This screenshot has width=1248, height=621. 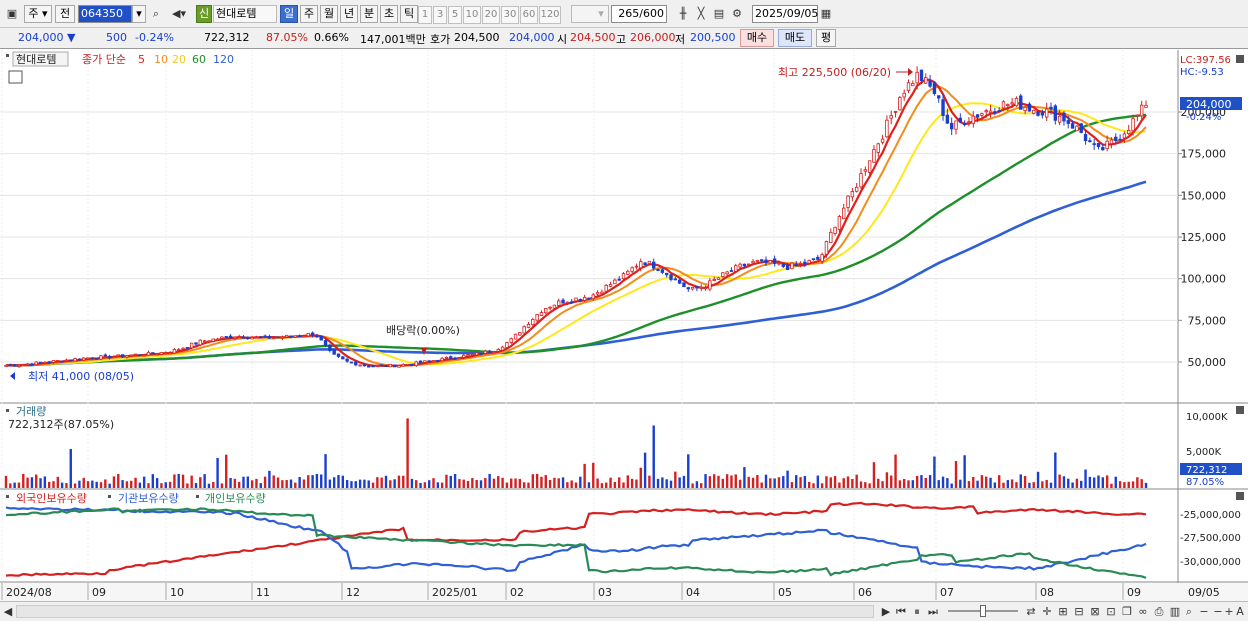 I want to click on volume-panel-close-icon, so click(x=1240, y=410).